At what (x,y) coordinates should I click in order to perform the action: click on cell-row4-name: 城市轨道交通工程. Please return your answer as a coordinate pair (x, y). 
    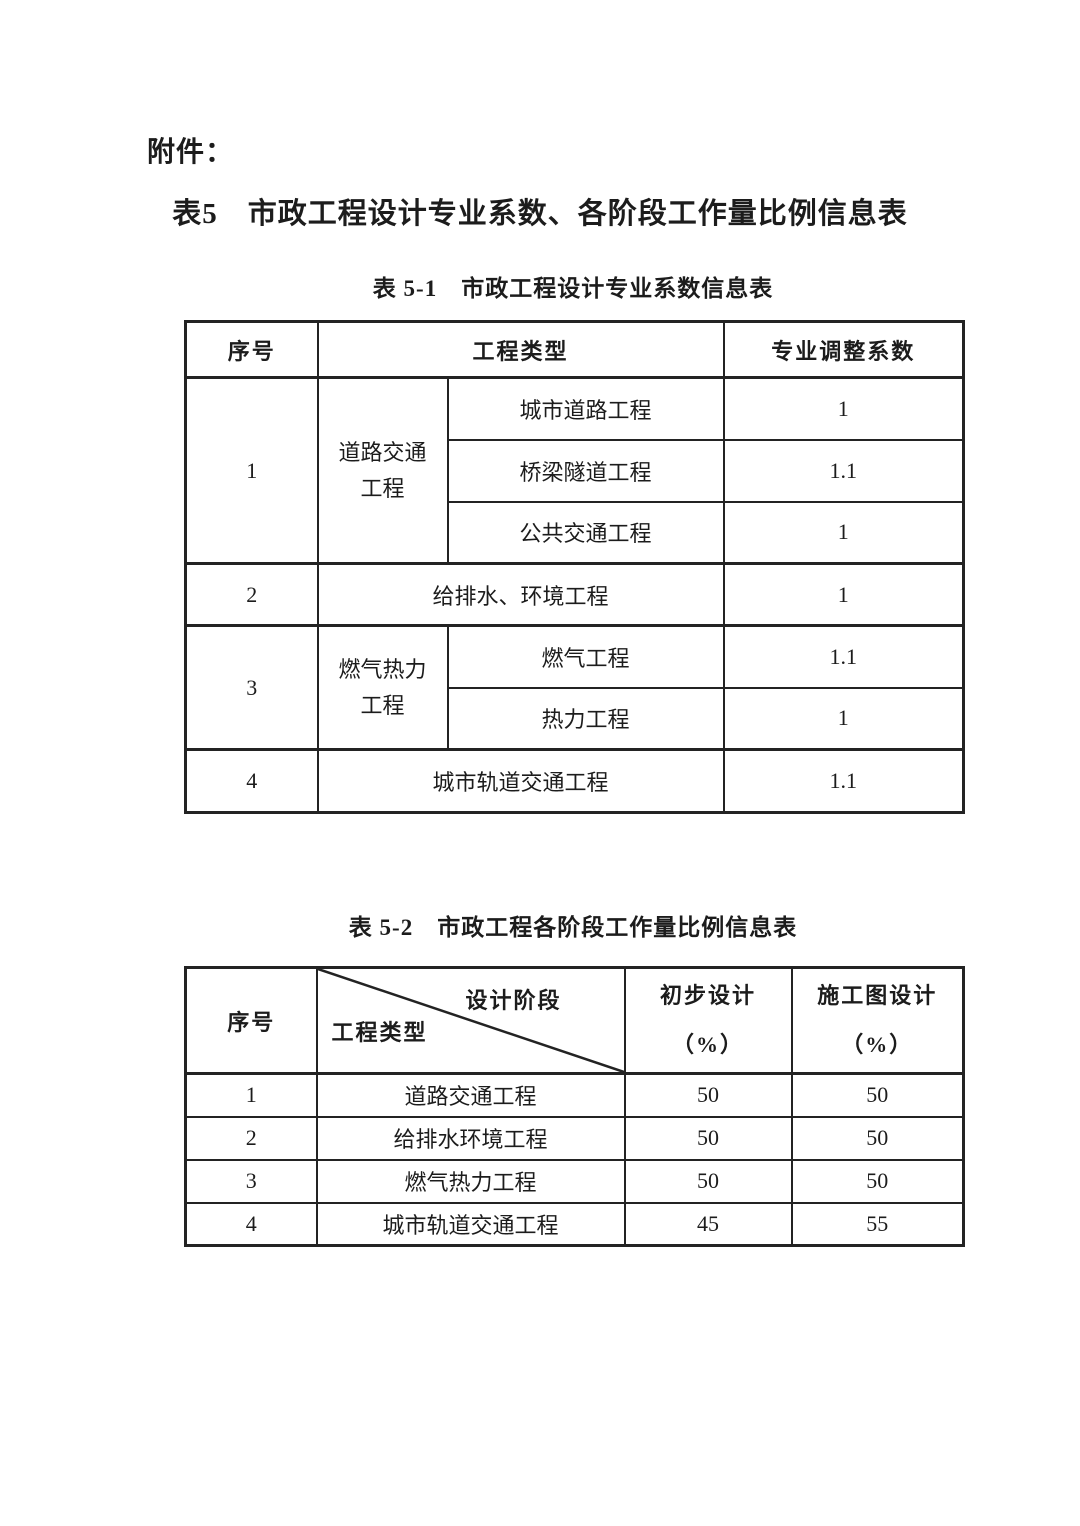
    Looking at the image, I should click on (520, 781).